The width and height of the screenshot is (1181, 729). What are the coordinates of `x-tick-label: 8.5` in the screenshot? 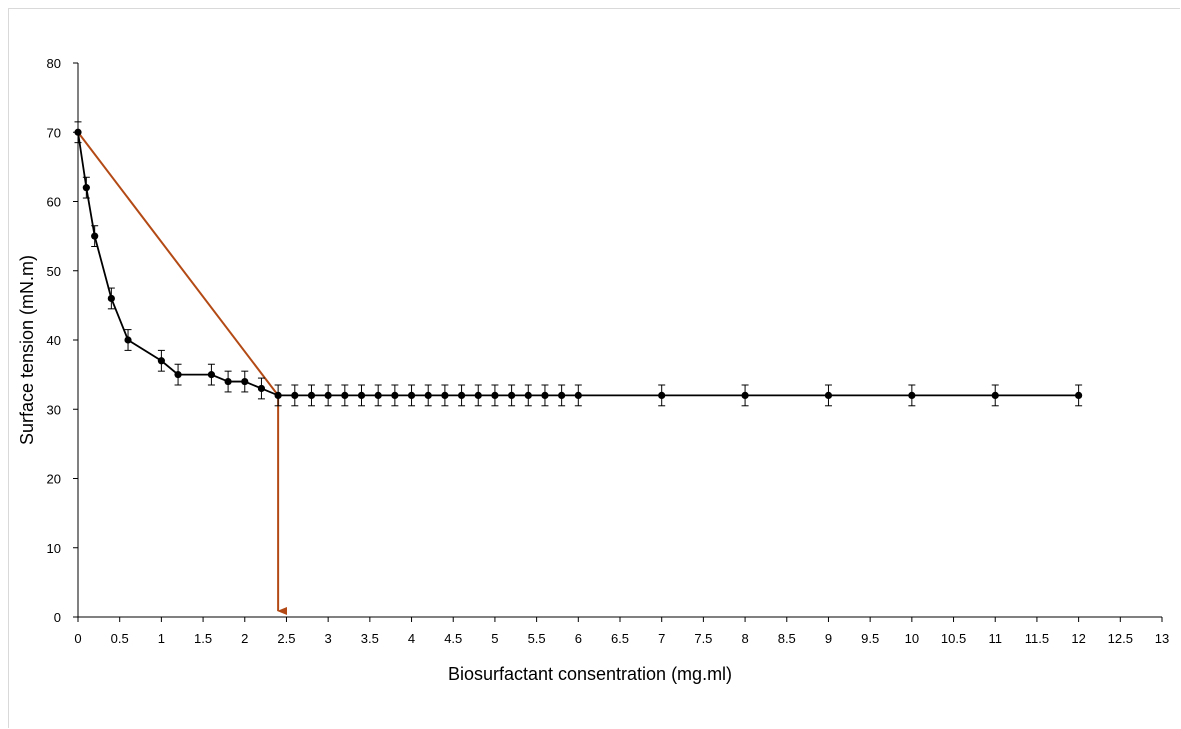 It's located at (787, 638).